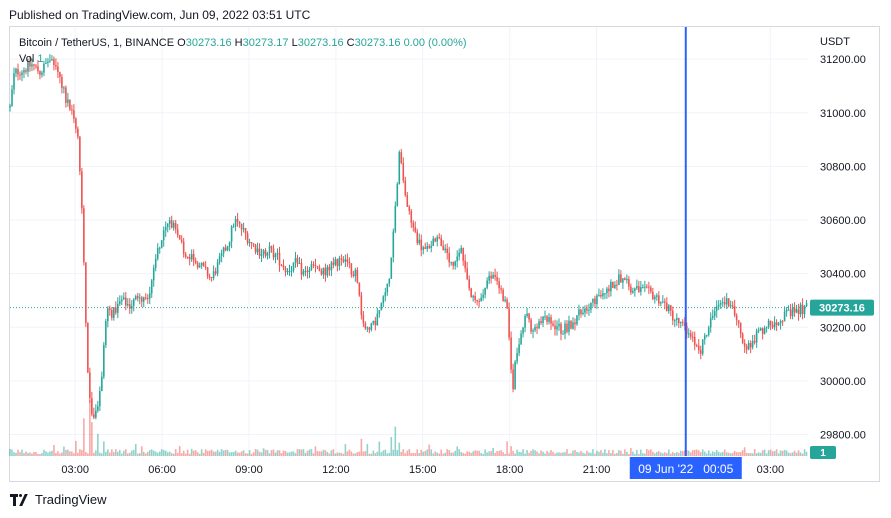 The image size is (891, 518). I want to click on legend-high-value: 30273.17, so click(265, 43).